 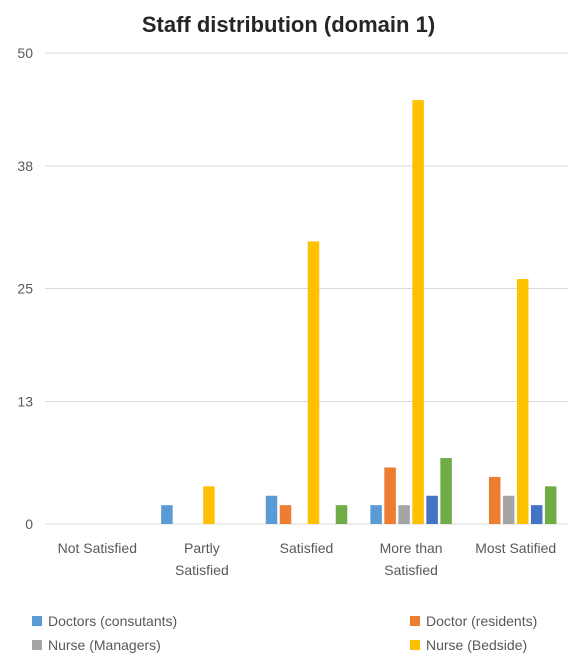 What do you see at coordinates (307, 548) in the screenshot?
I see `x-tick-label: Satisfied` at bounding box center [307, 548].